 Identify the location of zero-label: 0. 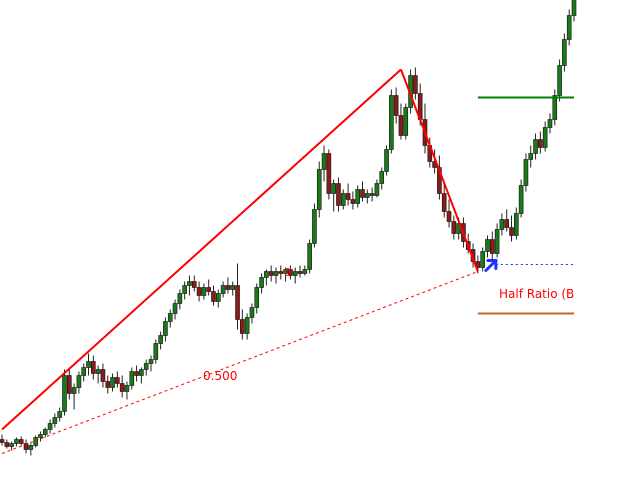
(287, 272).